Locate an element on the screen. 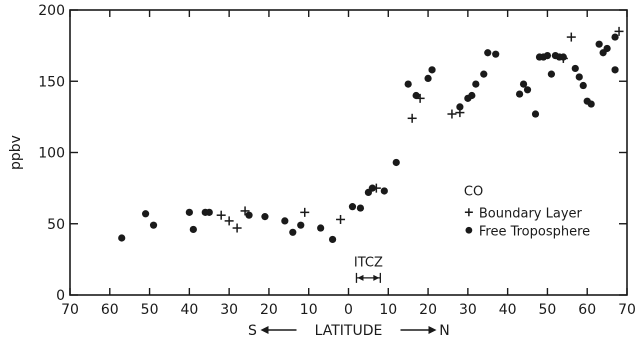 The image size is (642, 355). legend-marker-dot is located at coordinates (469, 230).